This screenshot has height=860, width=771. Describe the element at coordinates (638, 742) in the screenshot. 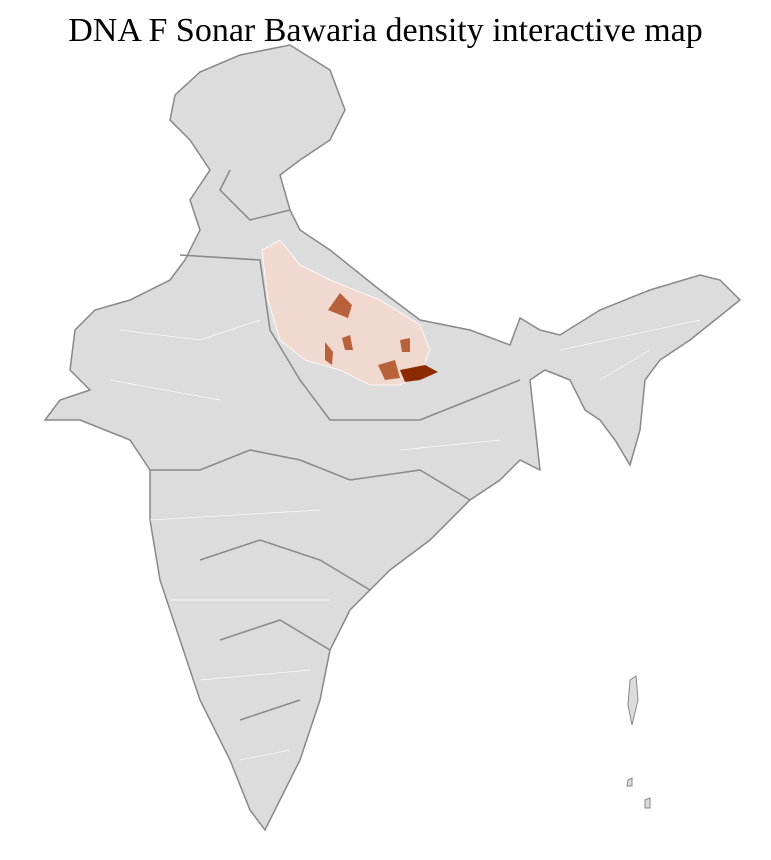

I see `andaman-nicobar-islands` at that location.